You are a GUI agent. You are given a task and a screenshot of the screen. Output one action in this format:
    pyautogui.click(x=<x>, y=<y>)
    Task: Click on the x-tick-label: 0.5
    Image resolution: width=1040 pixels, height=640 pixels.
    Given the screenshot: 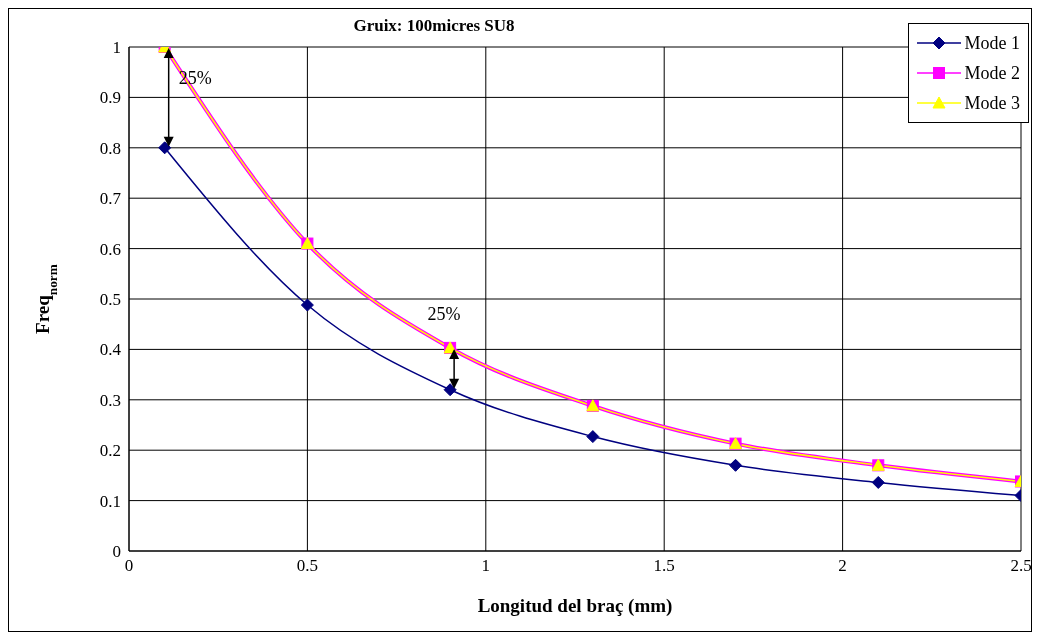 What is the action you would take?
    pyautogui.click(x=307, y=566)
    